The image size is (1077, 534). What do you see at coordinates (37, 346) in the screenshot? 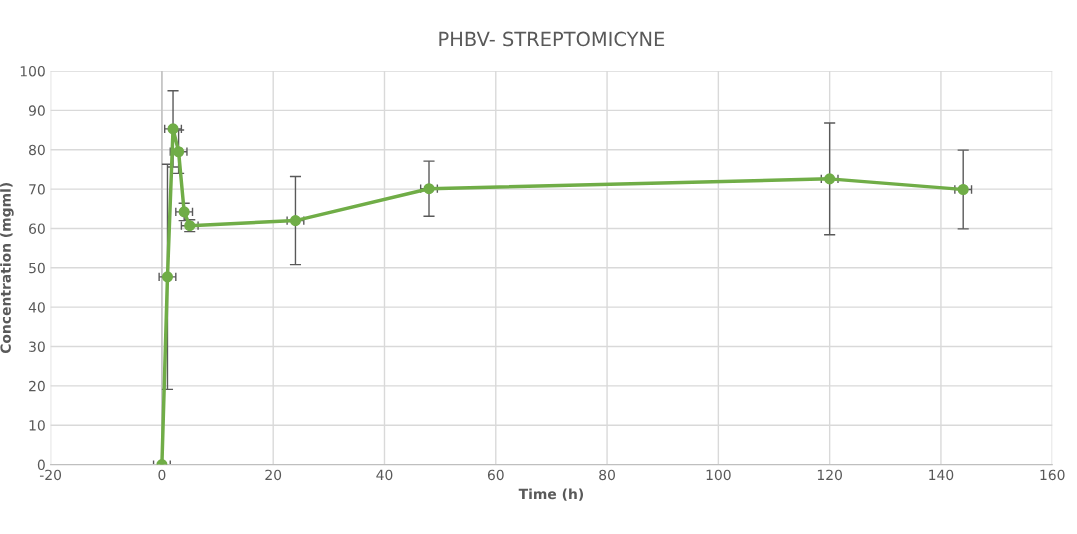
I see `y-tick-label: 30` at bounding box center [37, 346].